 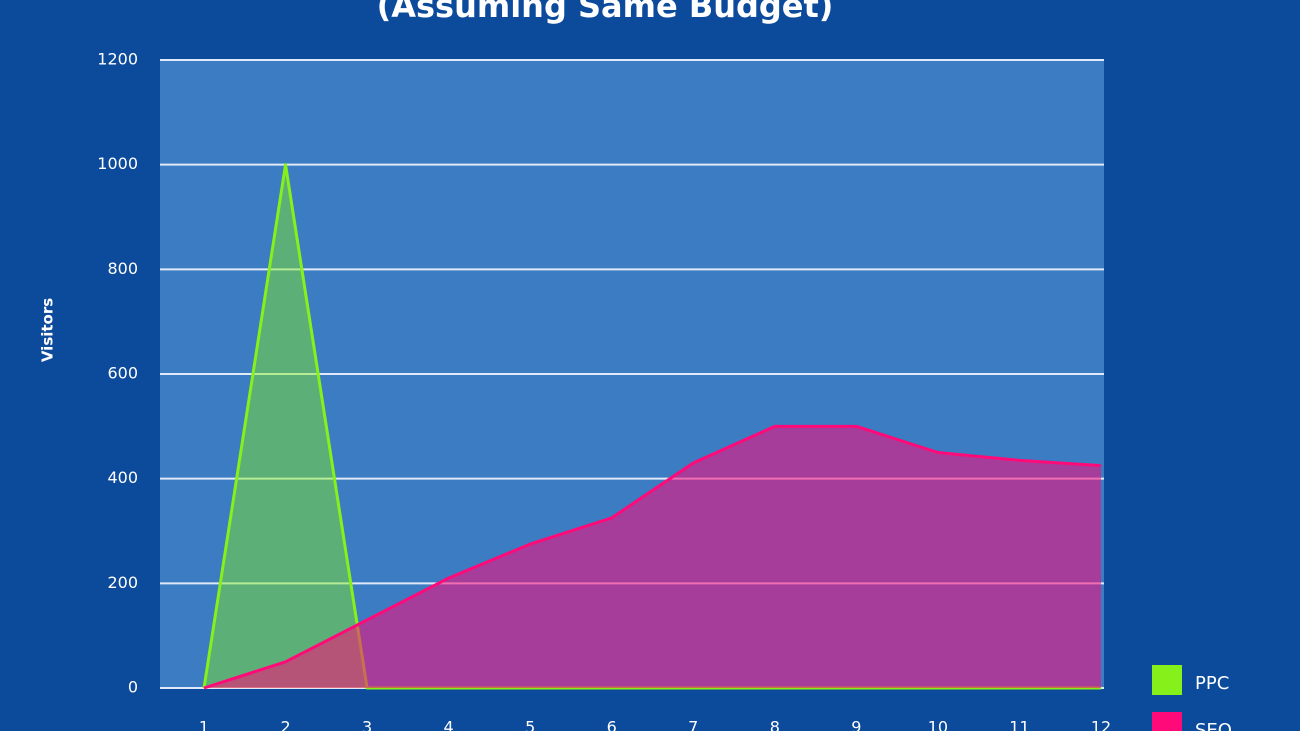 I want to click on y-tick-label: 1000, so click(x=117, y=163).